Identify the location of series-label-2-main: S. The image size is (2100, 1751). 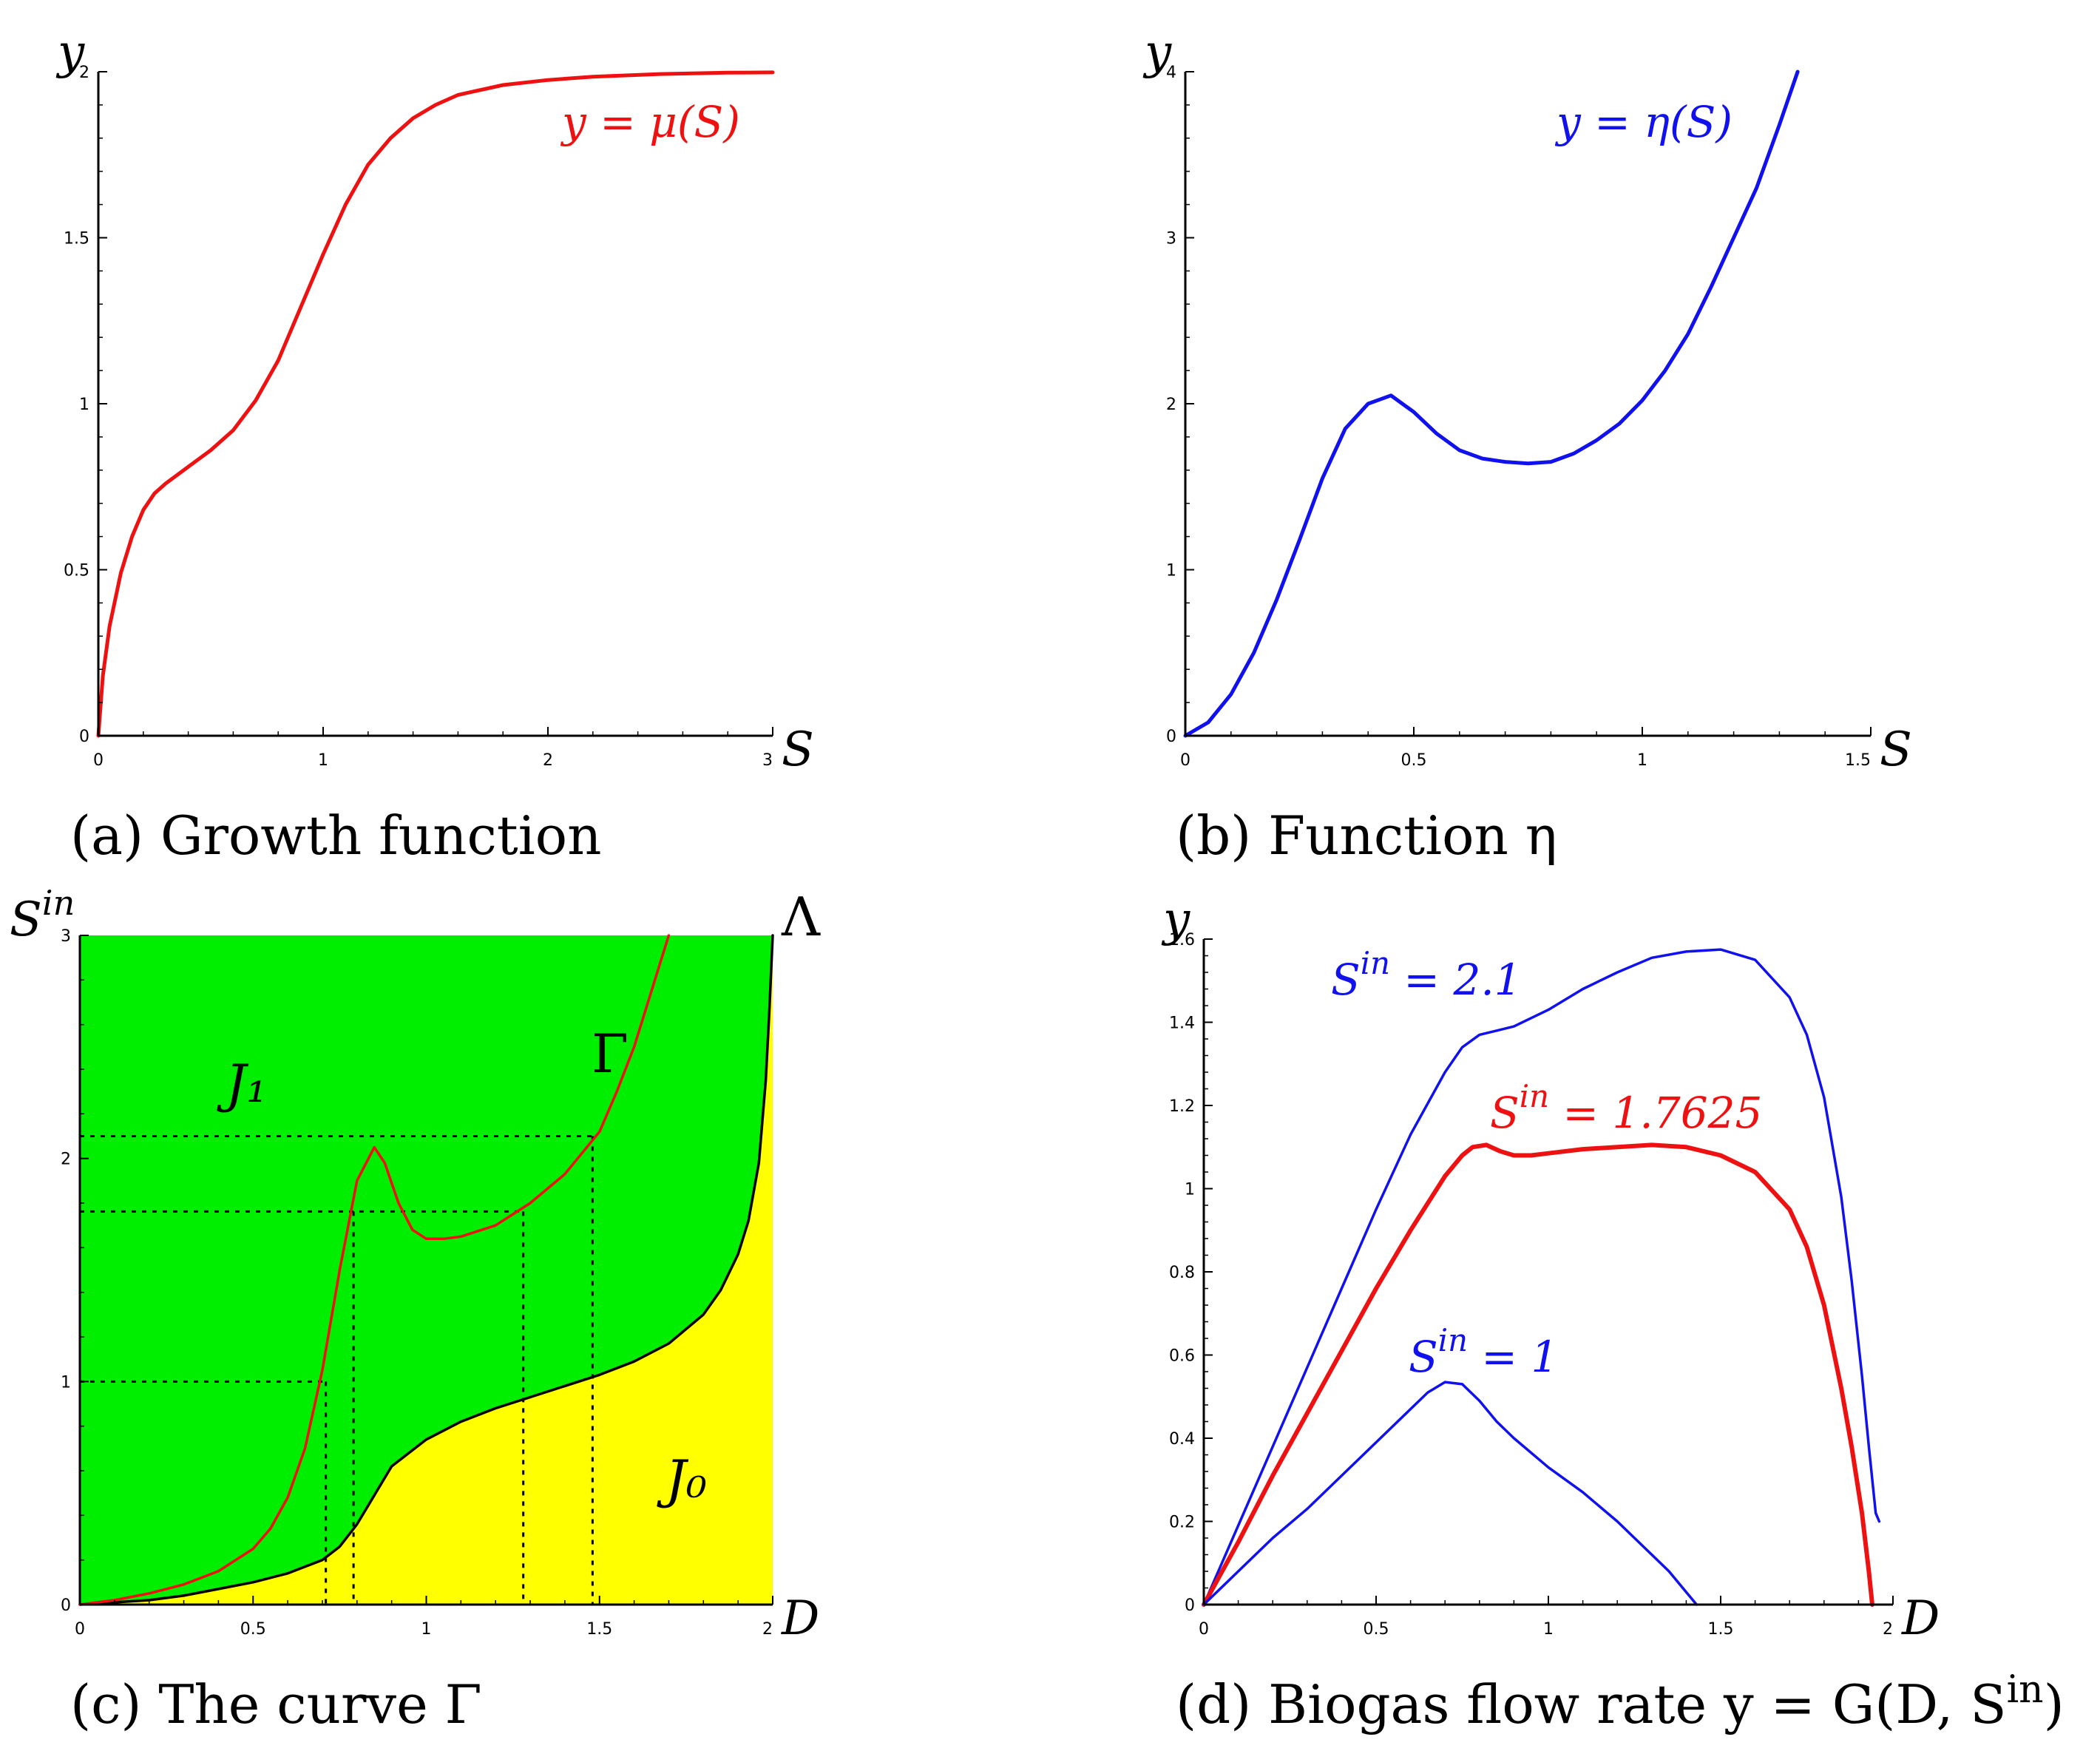
(1424, 1357).